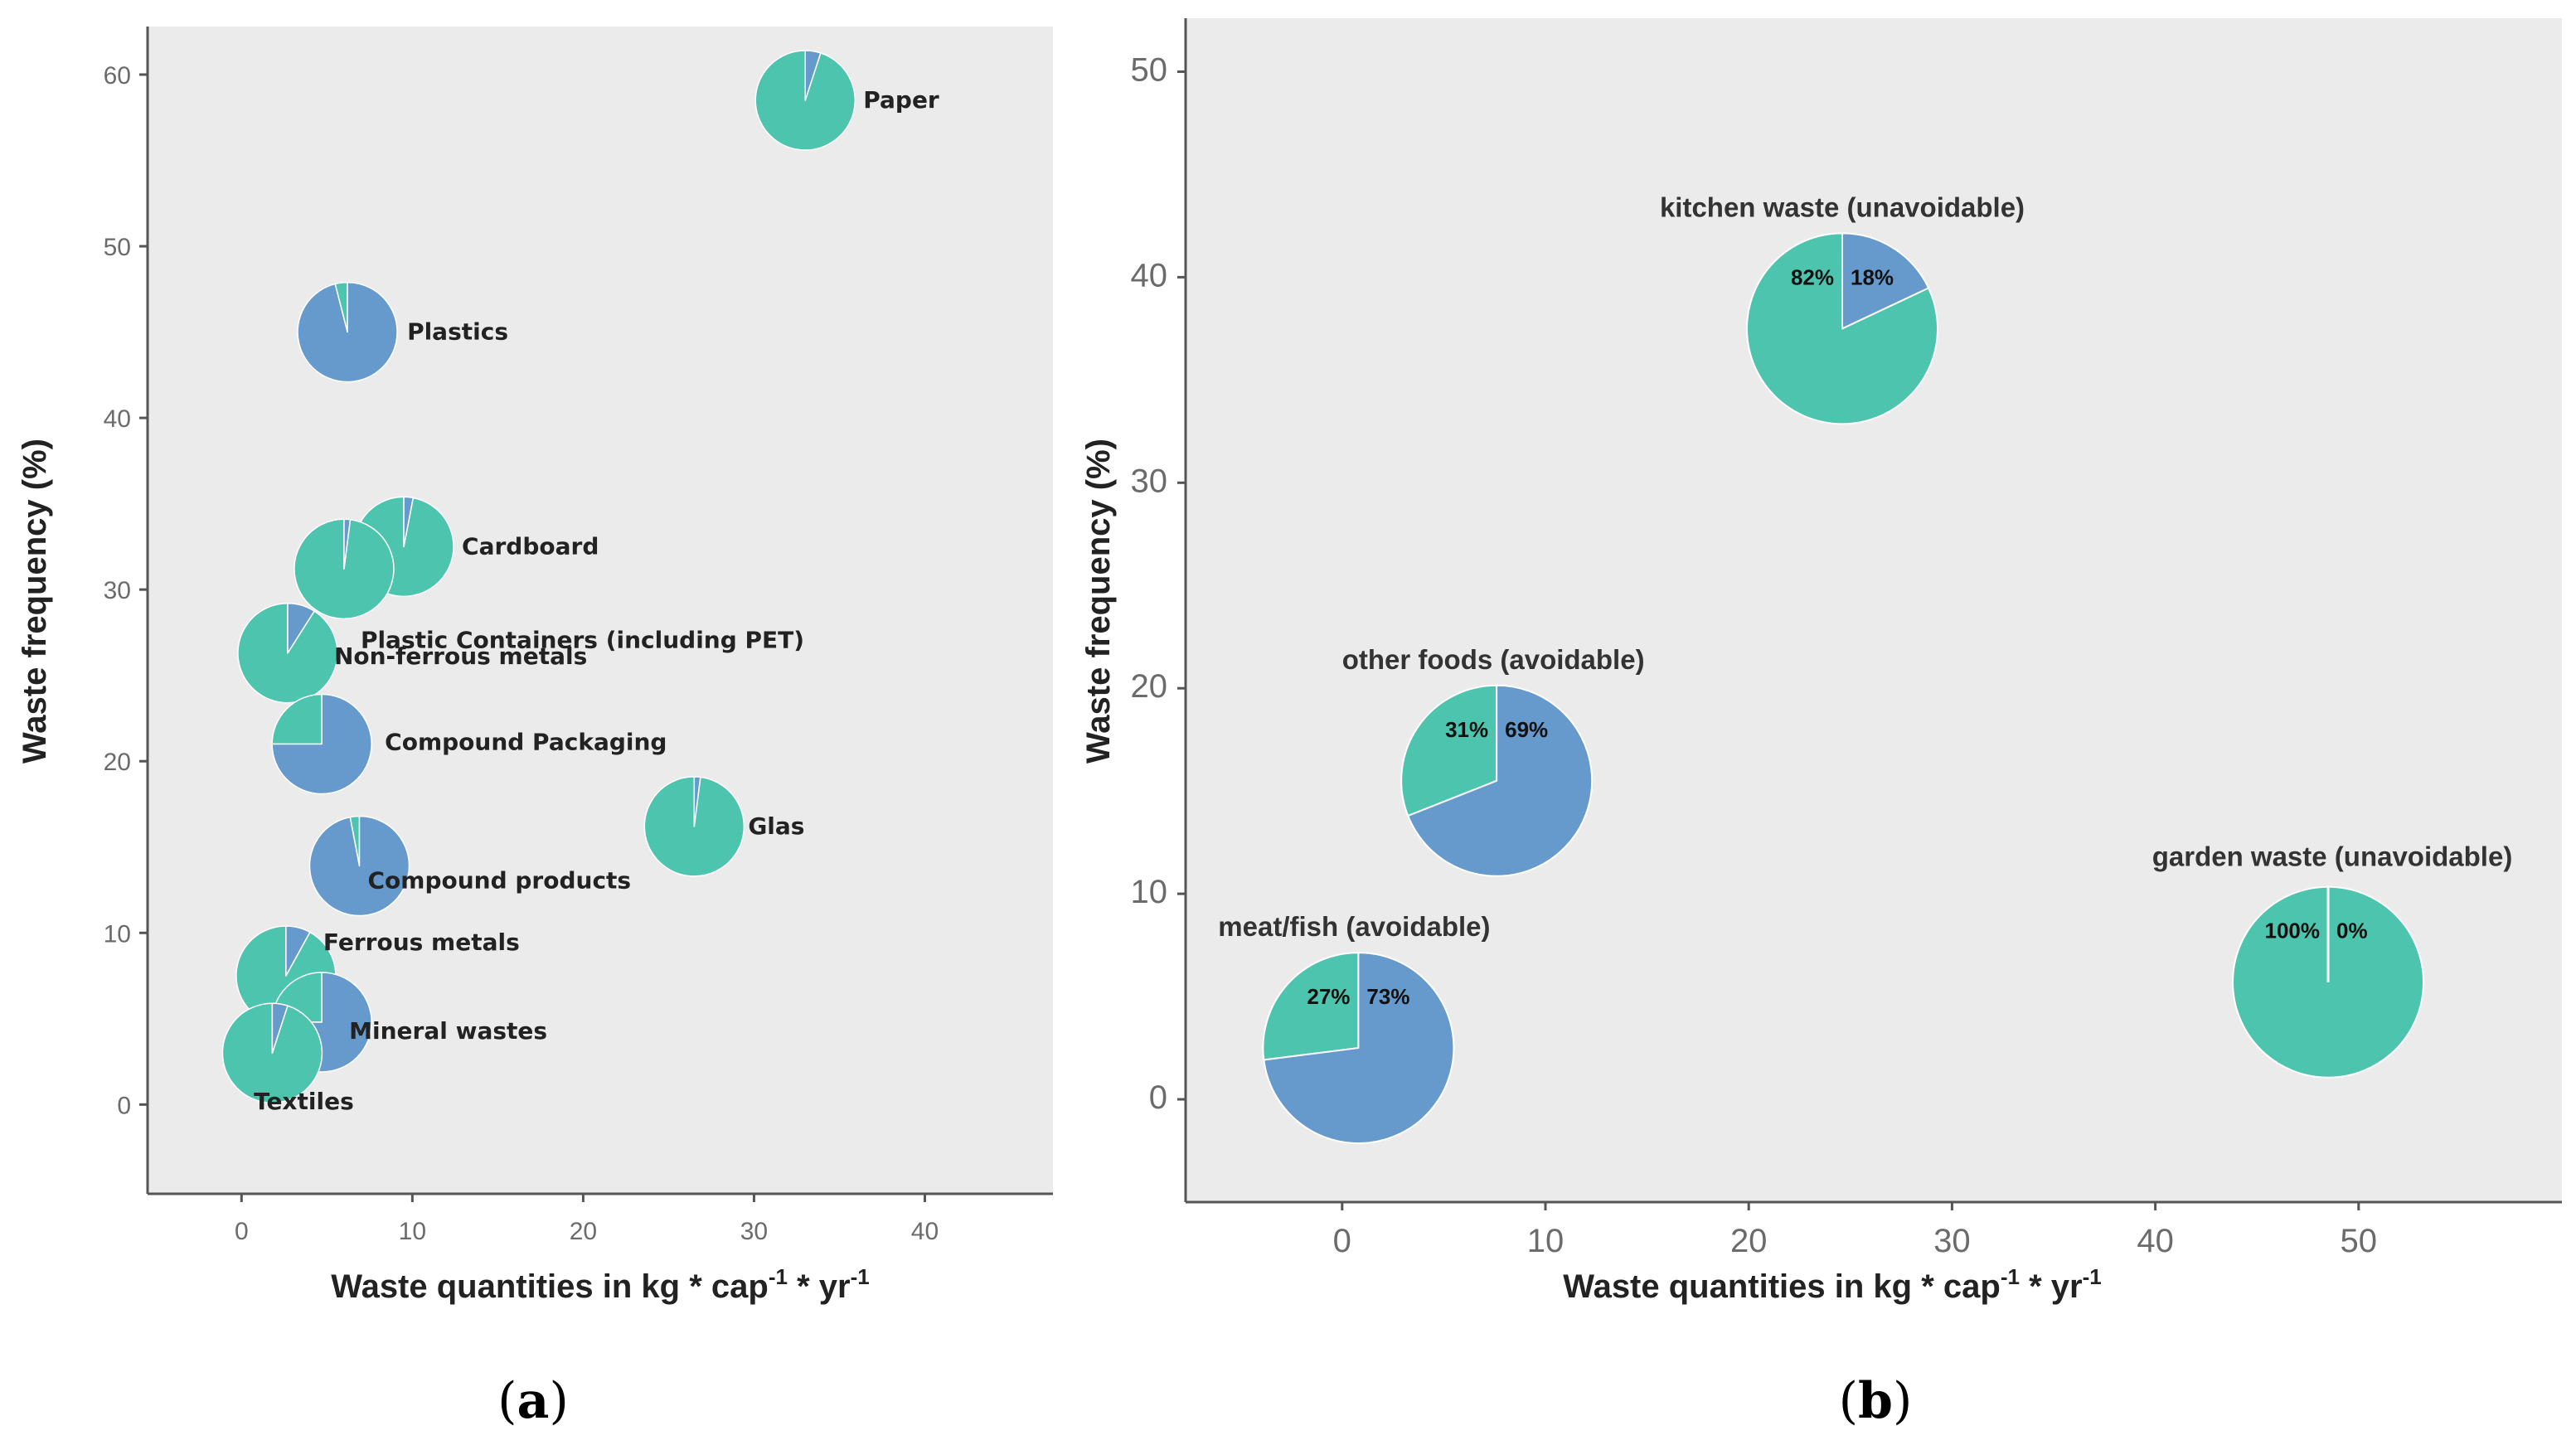  I want to click on pie-other-foods-avoidable: 69% 31%, so click(1497, 781).